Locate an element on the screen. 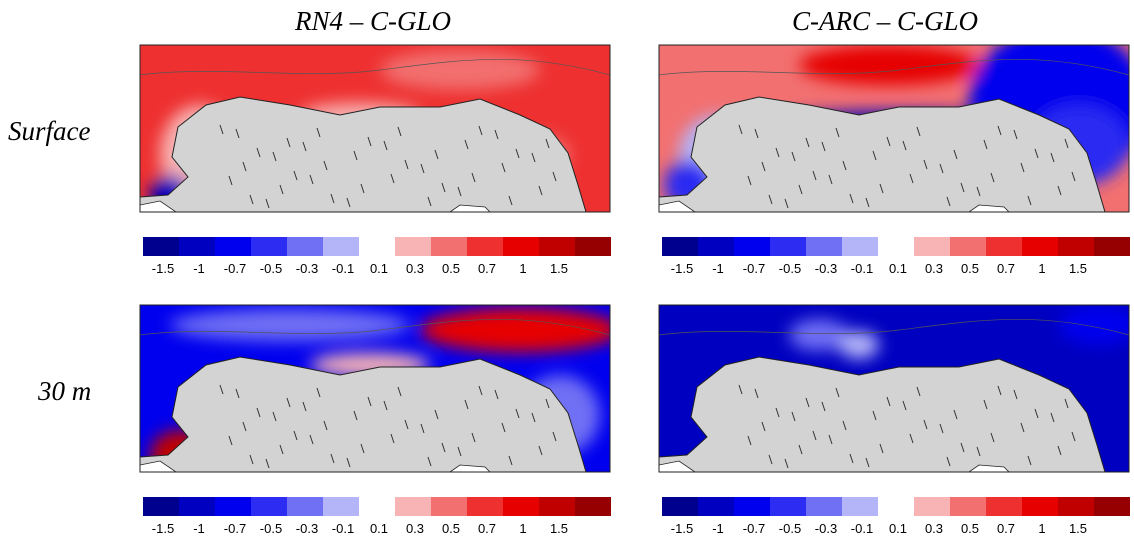  column-title: C-ARC – C-GLO is located at coordinates (885, 21).